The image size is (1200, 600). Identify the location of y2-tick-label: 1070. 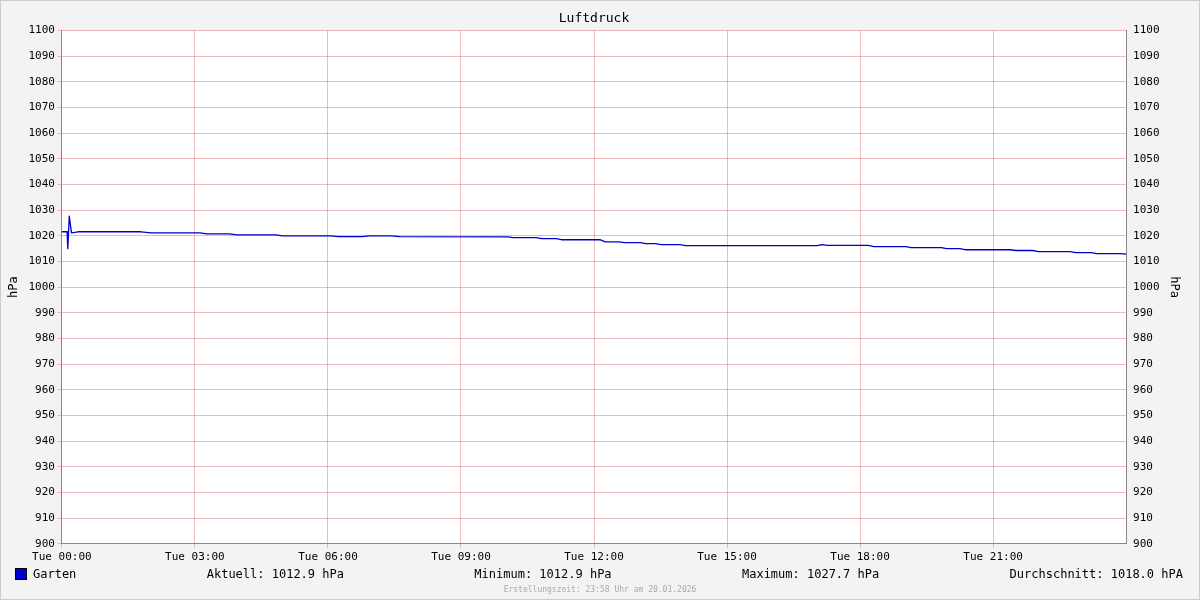
(1146, 107).